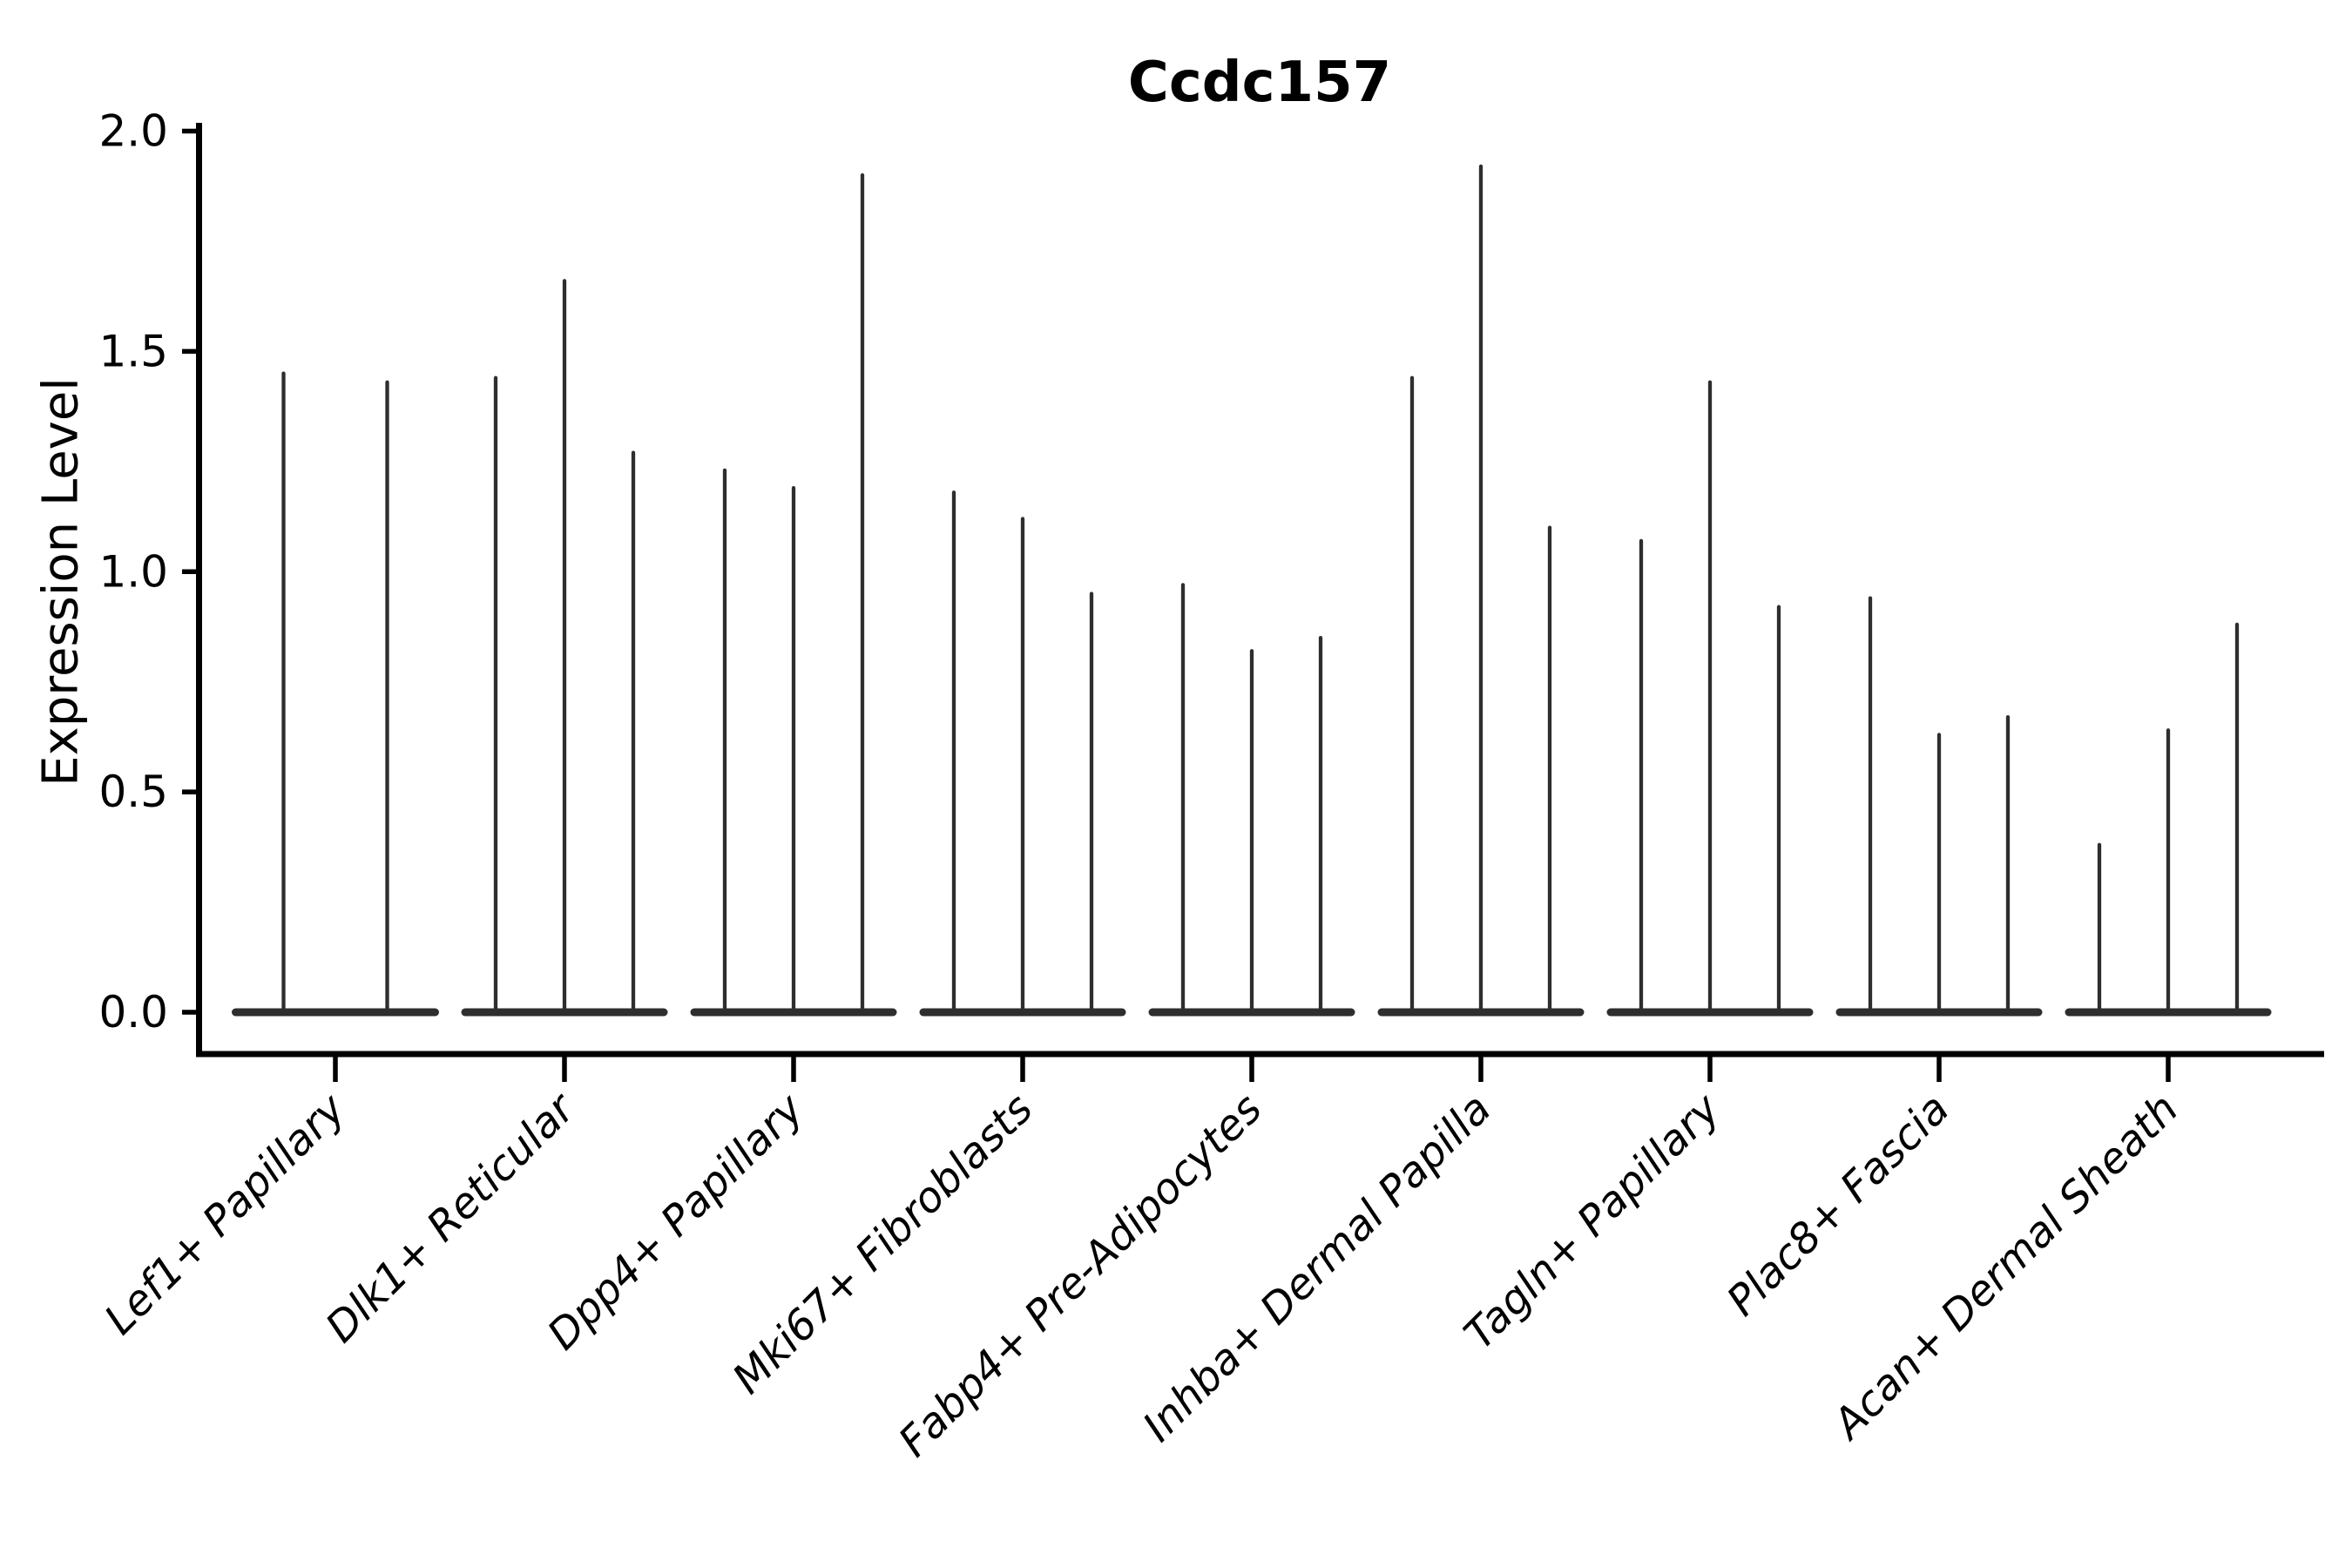 The width and height of the screenshot is (2352, 1568). Describe the element at coordinates (1838, 1205) in the screenshot. I see `x-tick-label: Plac8+ Fascia` at that location.